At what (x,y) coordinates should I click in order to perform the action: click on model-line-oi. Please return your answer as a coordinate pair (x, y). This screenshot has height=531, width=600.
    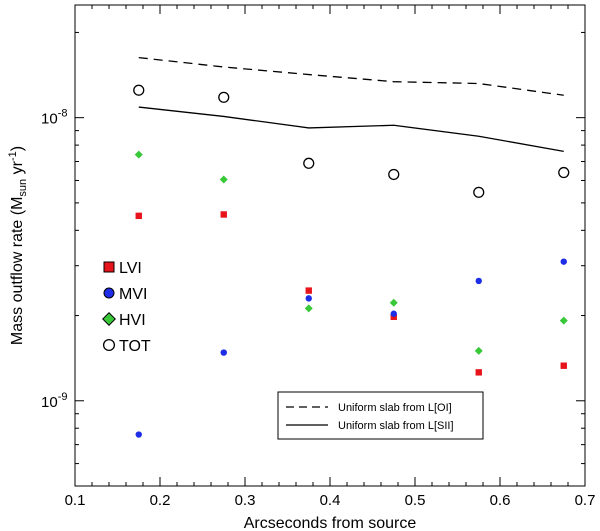
    Looking at the image, I should click on (351, 76).